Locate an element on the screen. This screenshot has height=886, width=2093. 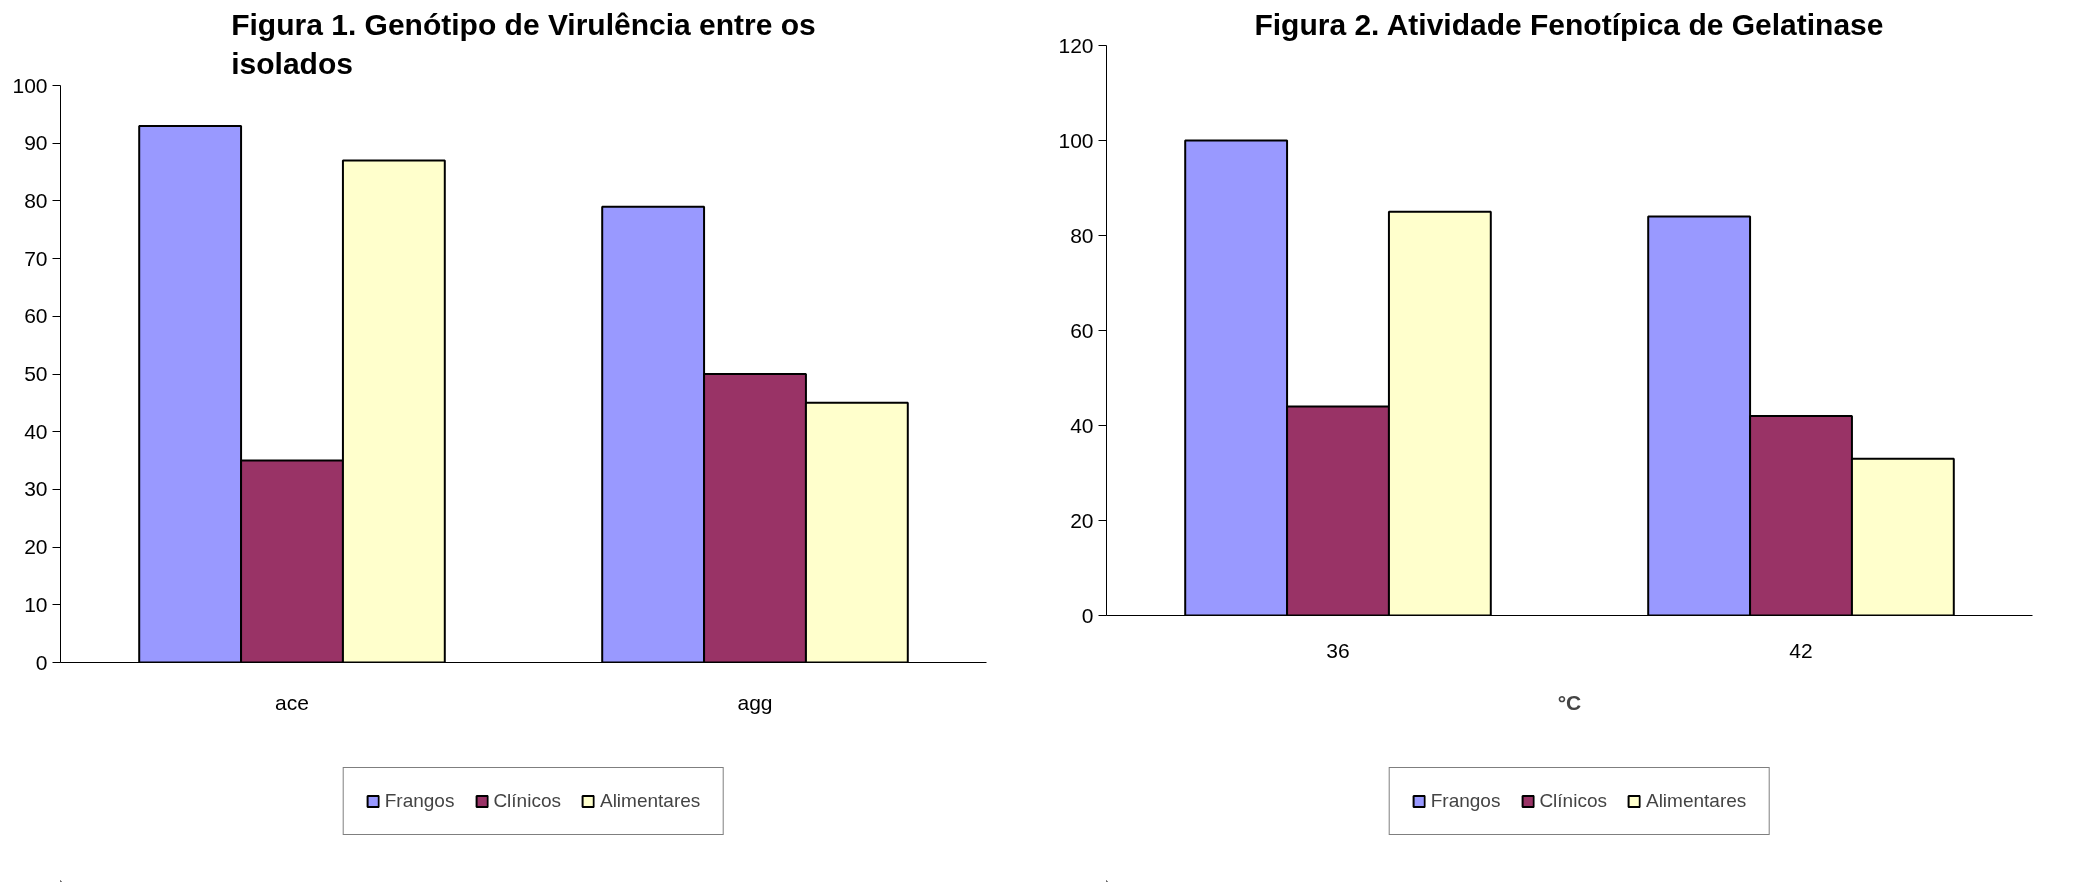
x-tick-label: 42 is located at coordinates (1801, 650).